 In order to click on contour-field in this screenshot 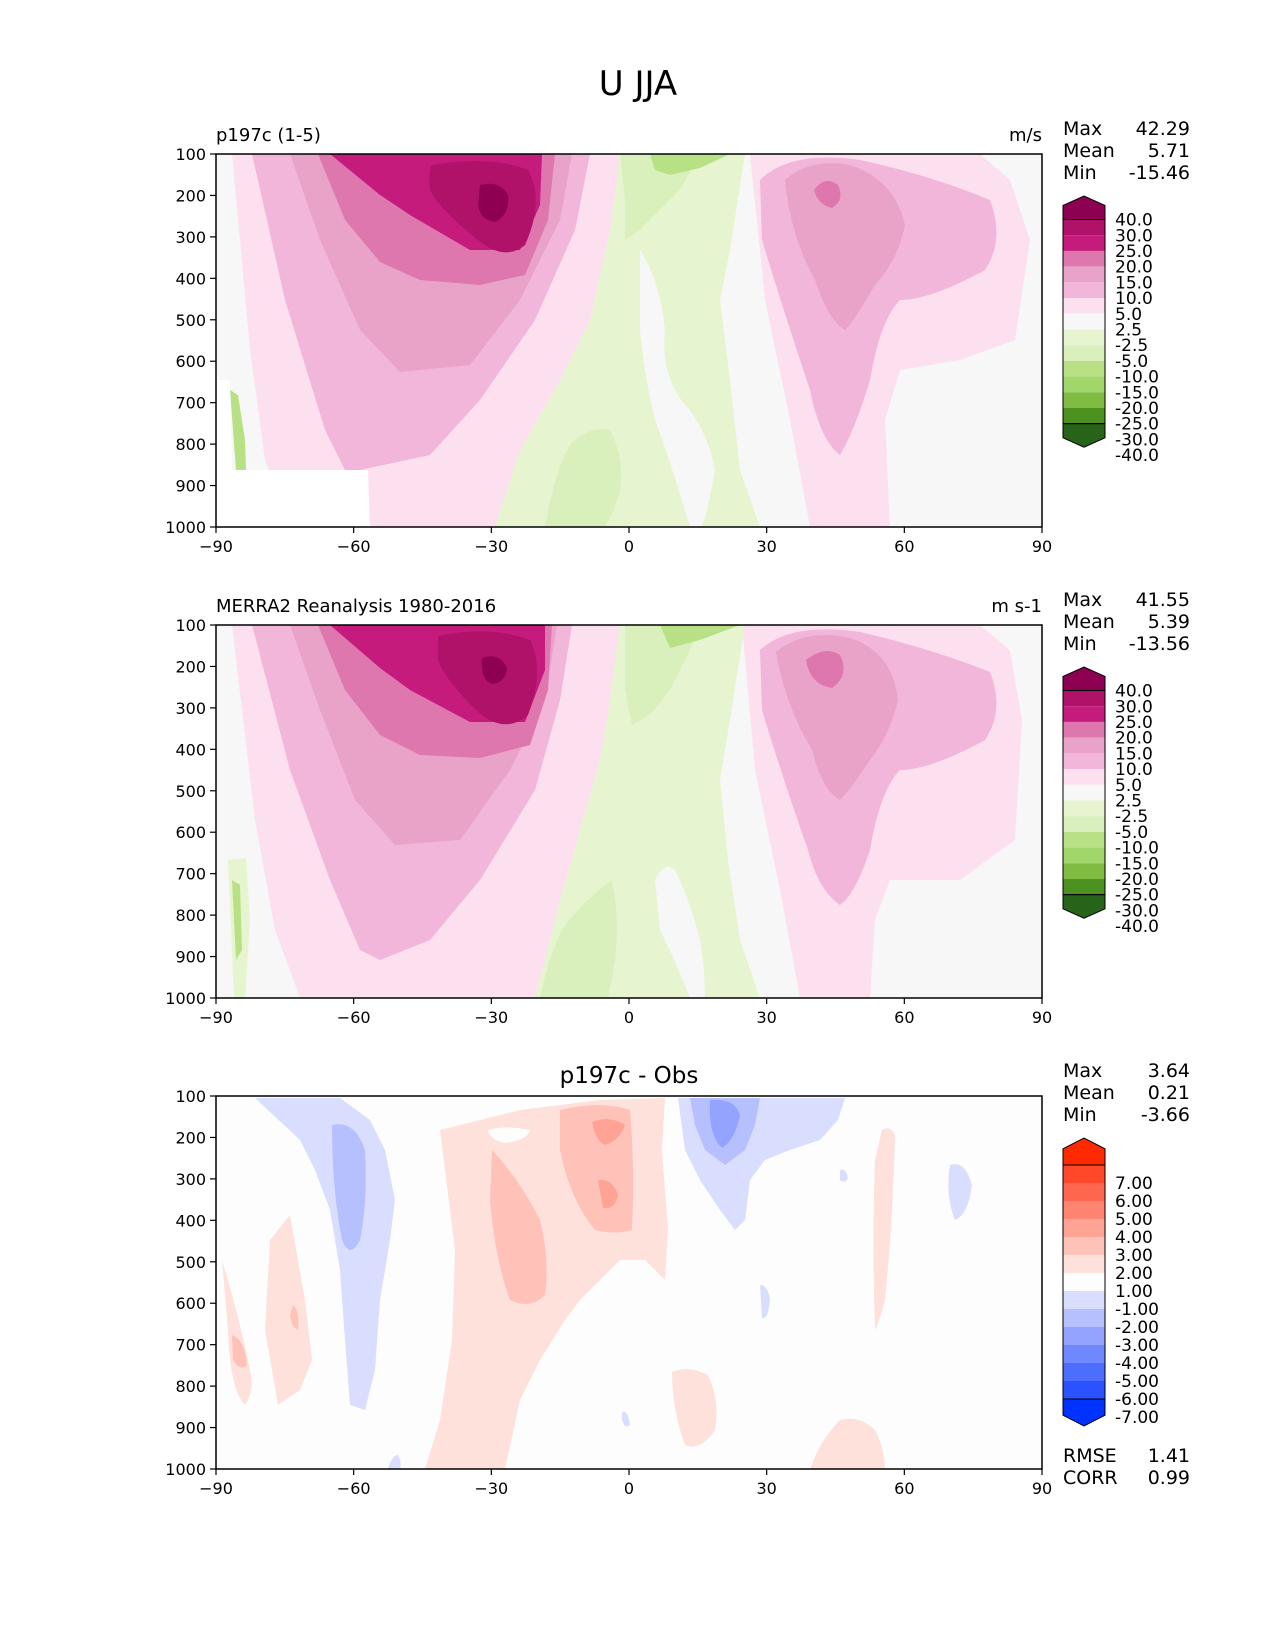, I will do `click(629, 1282)`.